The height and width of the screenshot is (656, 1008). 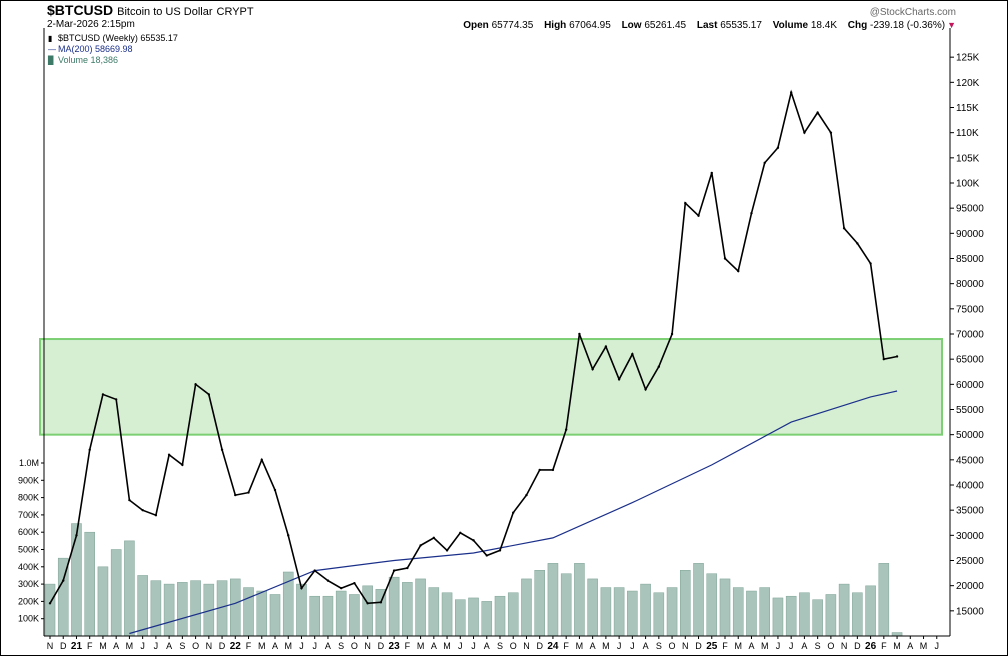 What do you see at coordinates (555, 25) in the screenshot?
I see `high-label: High` at bounding box center [555, 25].